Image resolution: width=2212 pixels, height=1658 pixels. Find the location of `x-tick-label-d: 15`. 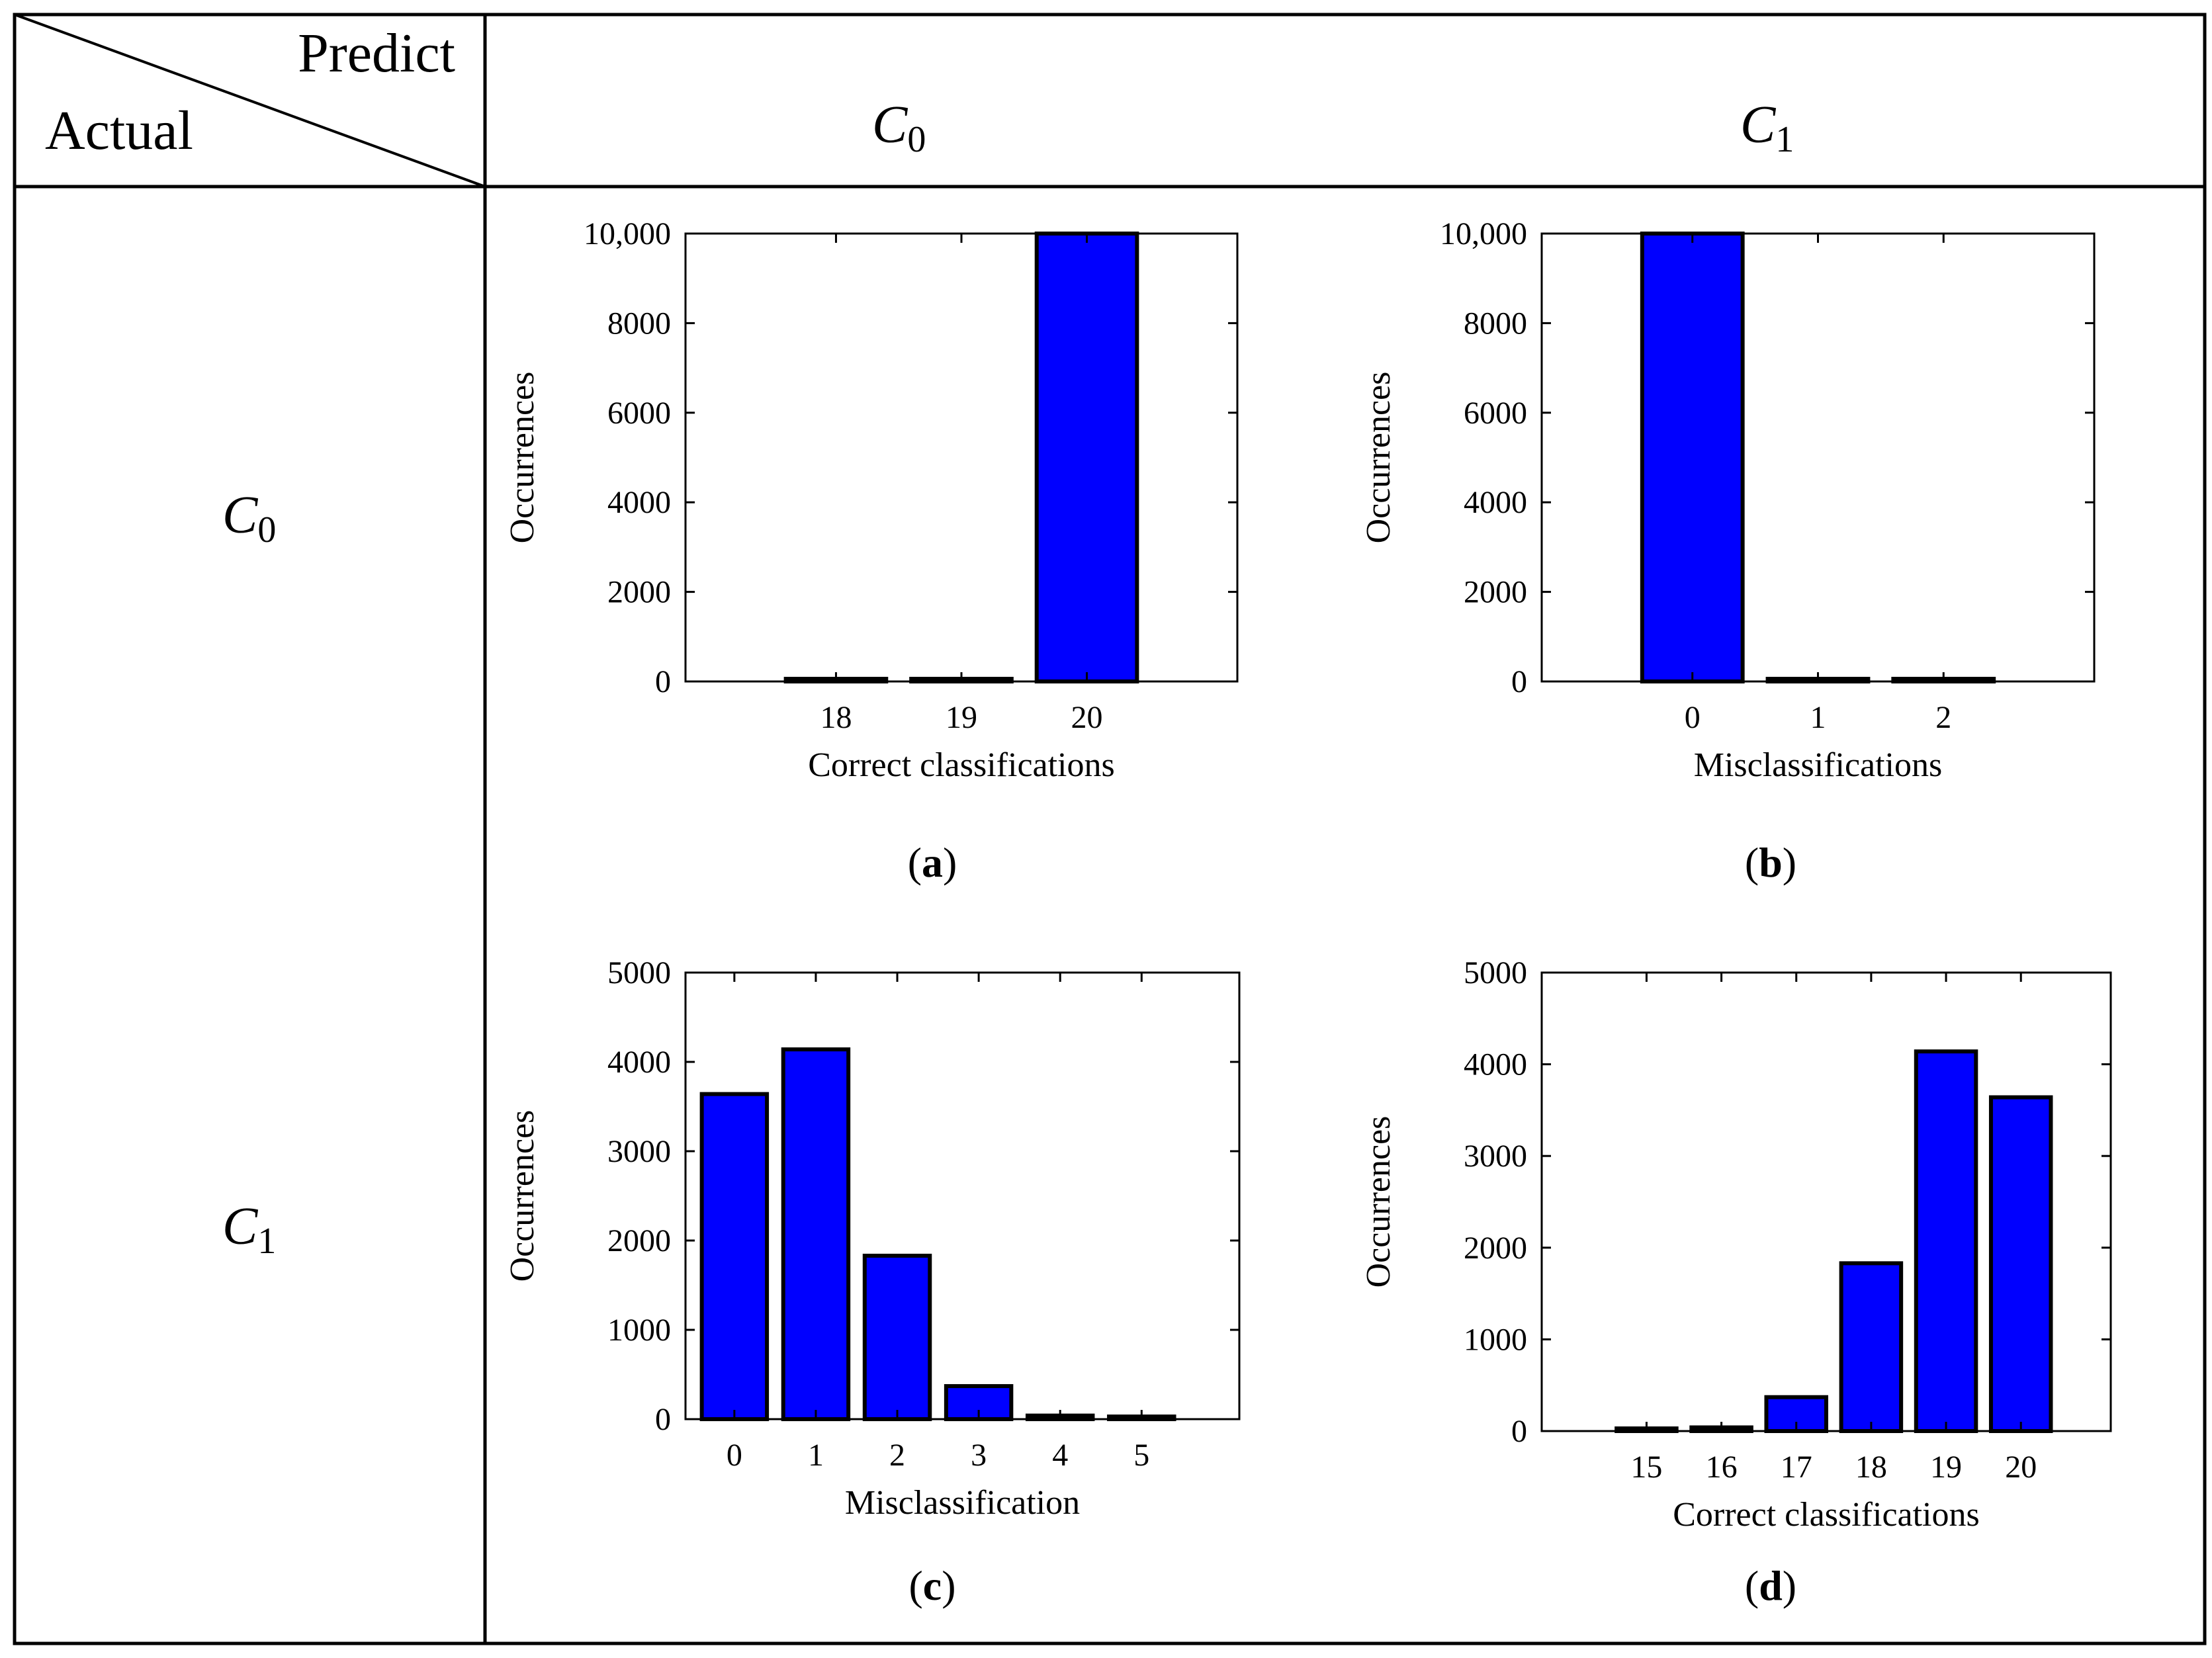

x-tick-label-d: 15 is located at coordinates (1646, 1467).